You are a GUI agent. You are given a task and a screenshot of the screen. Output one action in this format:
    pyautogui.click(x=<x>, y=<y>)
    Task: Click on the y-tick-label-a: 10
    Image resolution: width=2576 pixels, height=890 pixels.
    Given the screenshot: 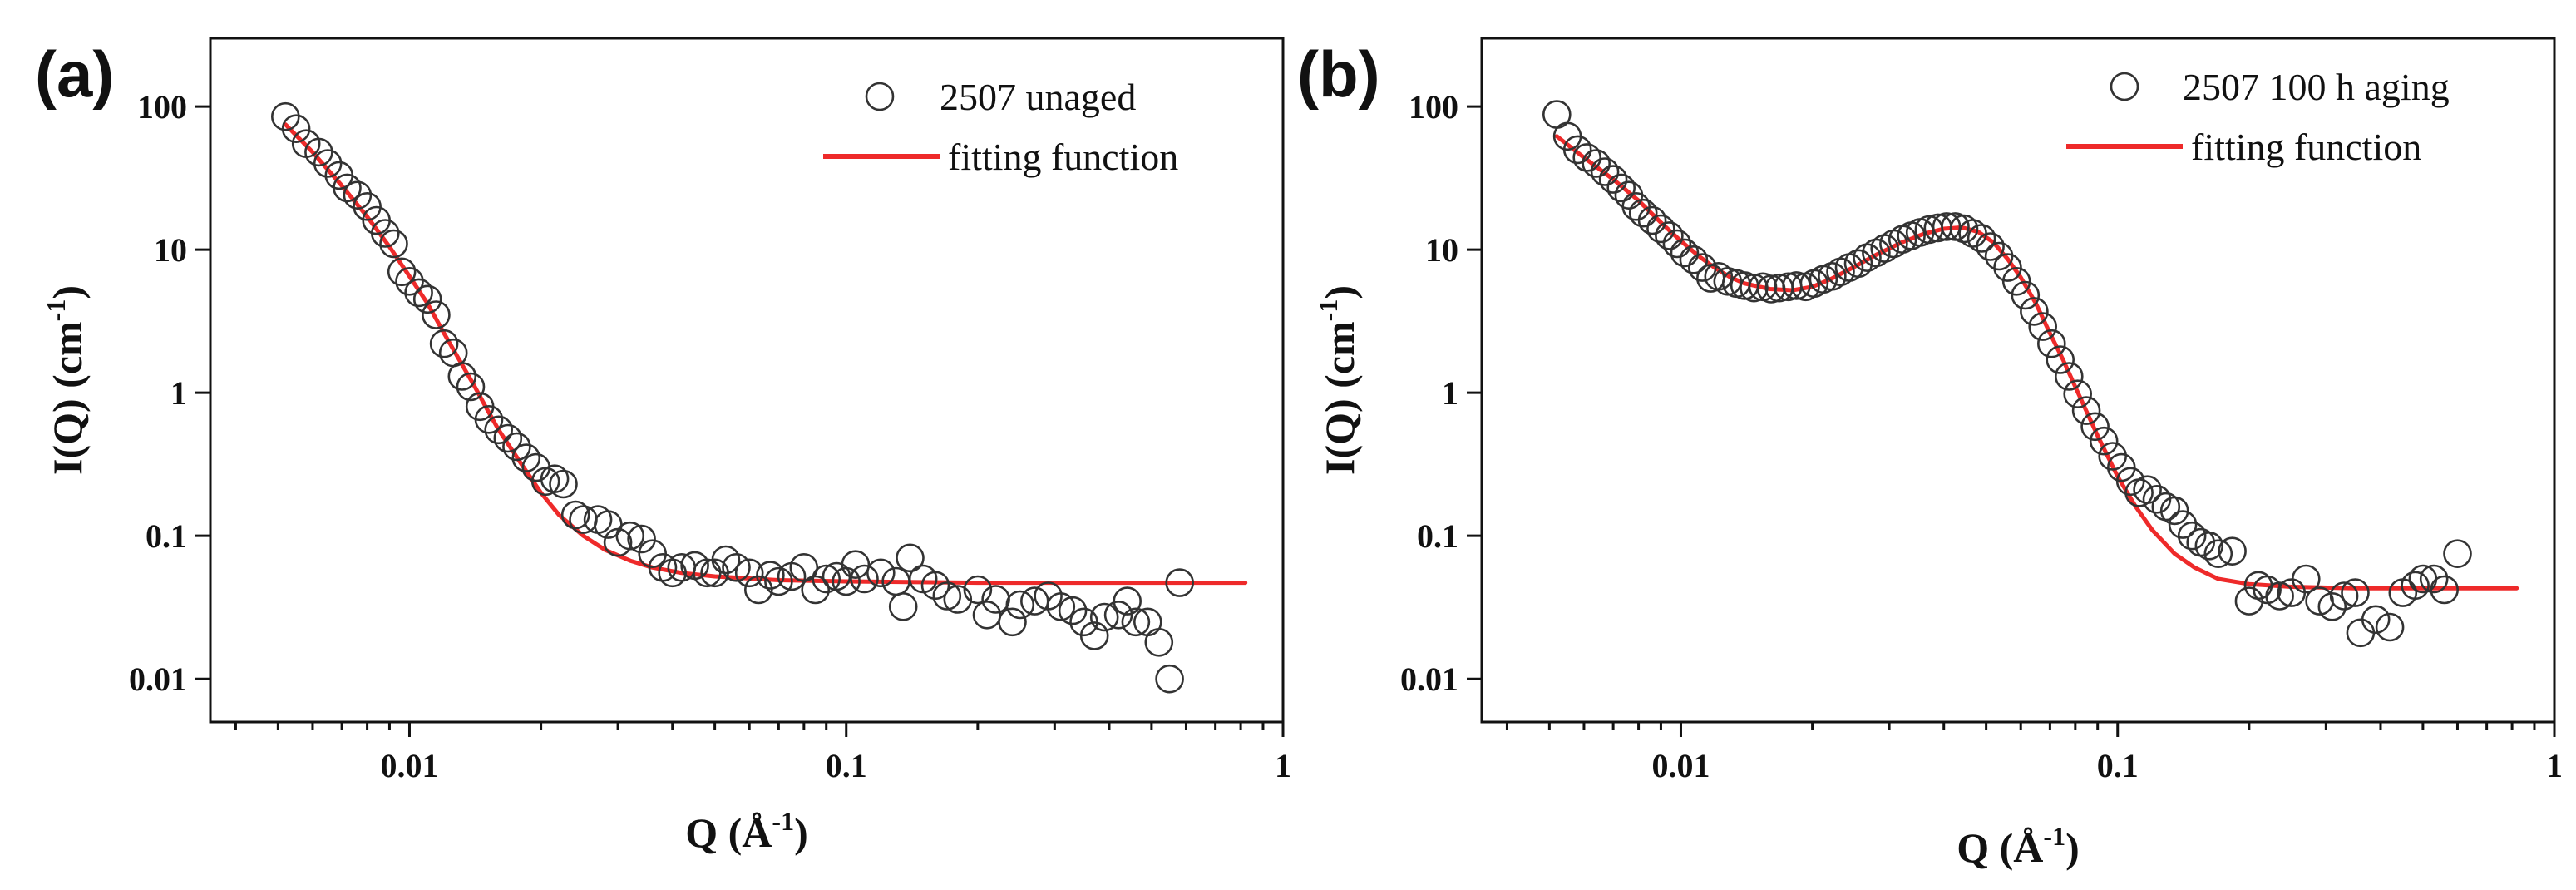 What is the action you would take?
    pyautogui.click(x=170, y=250)
    